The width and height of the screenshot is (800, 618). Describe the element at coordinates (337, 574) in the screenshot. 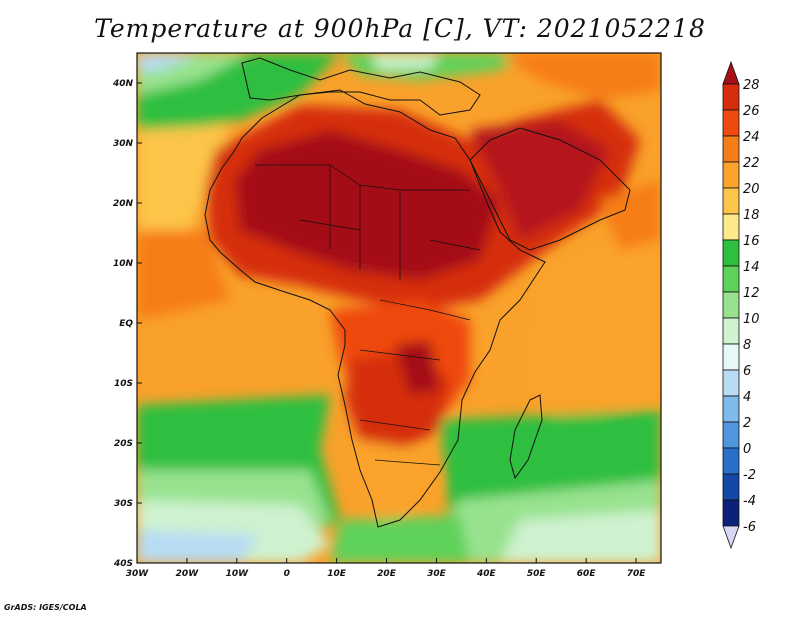

I see `lon-tick-label: 10E` at that location.